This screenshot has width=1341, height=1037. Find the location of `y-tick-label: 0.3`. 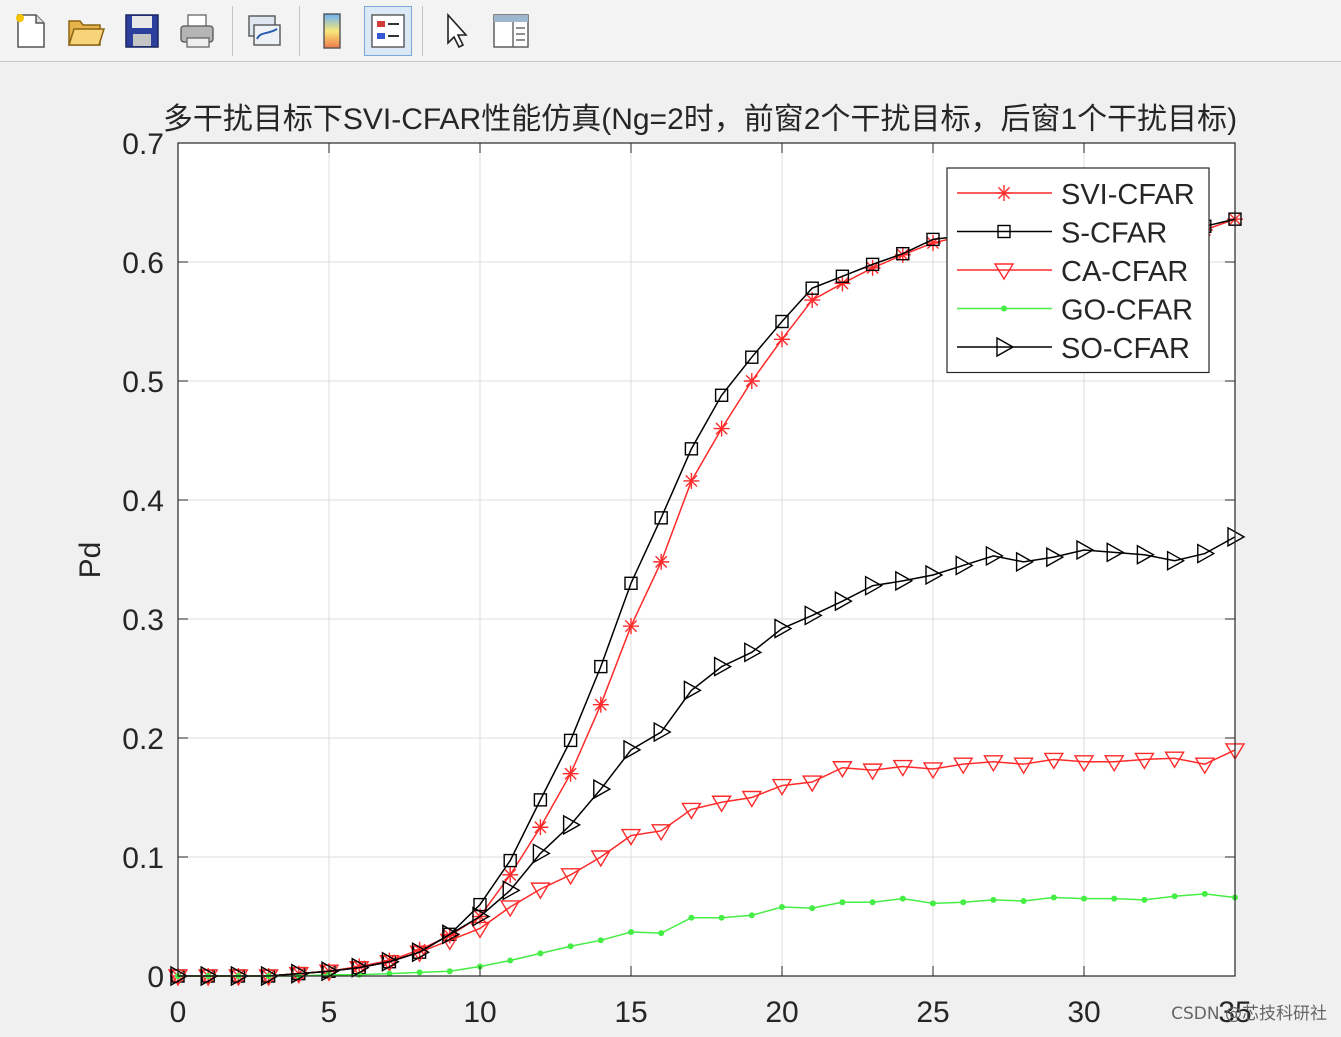

y-tick-label: 0.3 is located at coordinates (143, 620).